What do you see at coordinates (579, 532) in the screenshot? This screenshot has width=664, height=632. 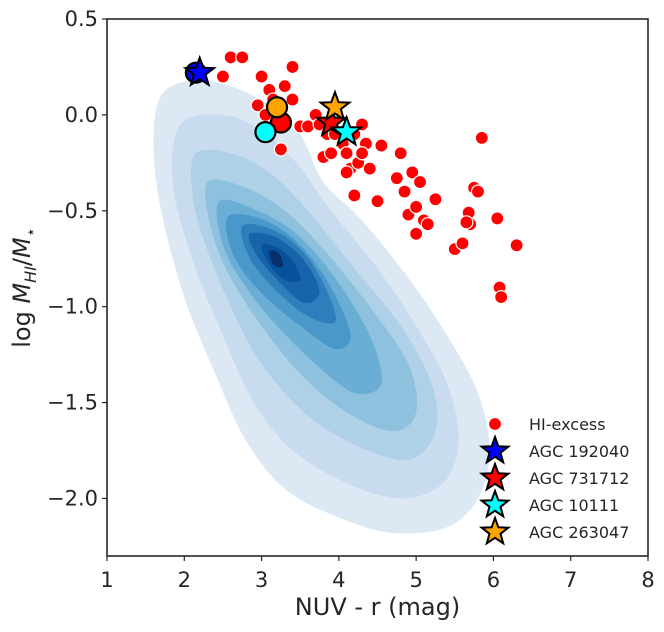 I see `legend-label: AGC 263047` at bounding box center [579, 532].